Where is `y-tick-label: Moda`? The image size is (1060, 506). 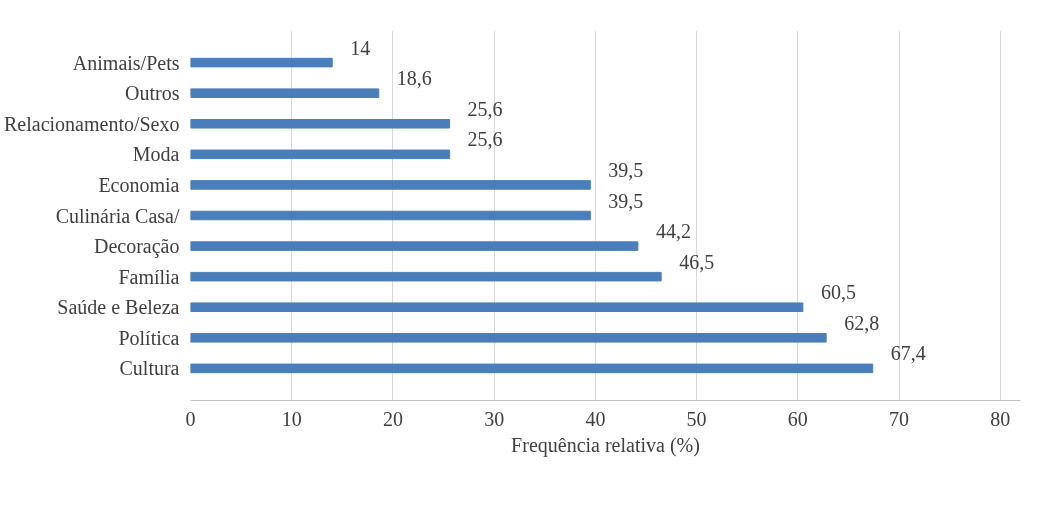
y-tick-label: Moda is located at coordinates (156, 154).